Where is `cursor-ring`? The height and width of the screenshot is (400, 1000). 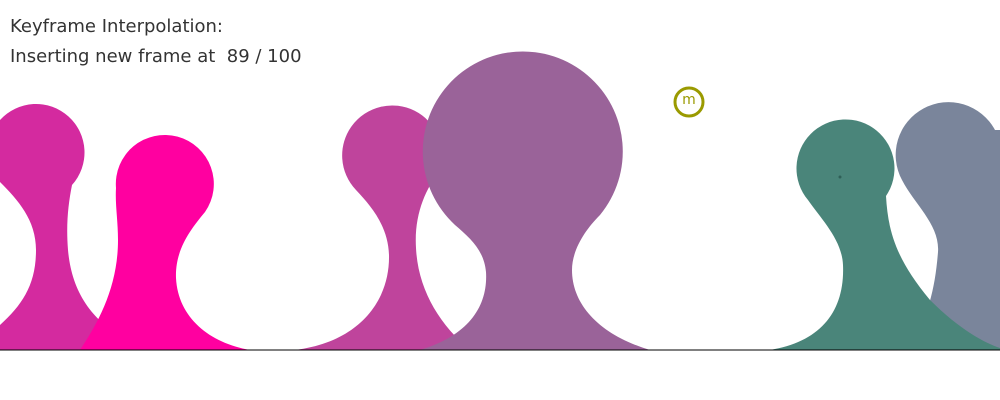
cursor-ring is located at coordinates (689, 102).